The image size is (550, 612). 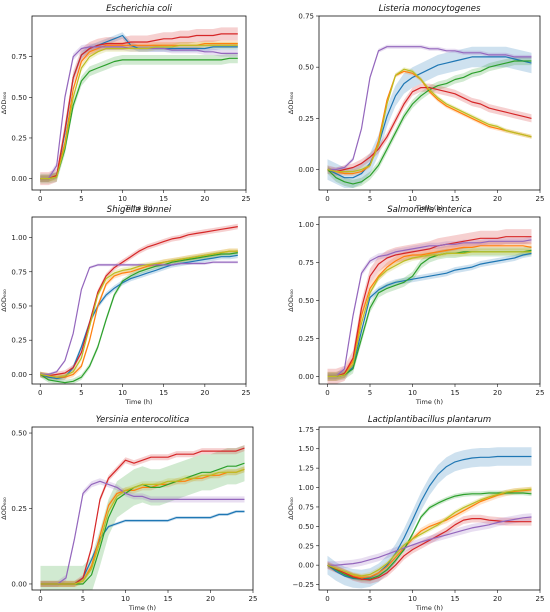 What do you see at coordinates (306, 449) in the screenshot?
I see `y-tick-label: 1.50` at bounding box center [306, 449].